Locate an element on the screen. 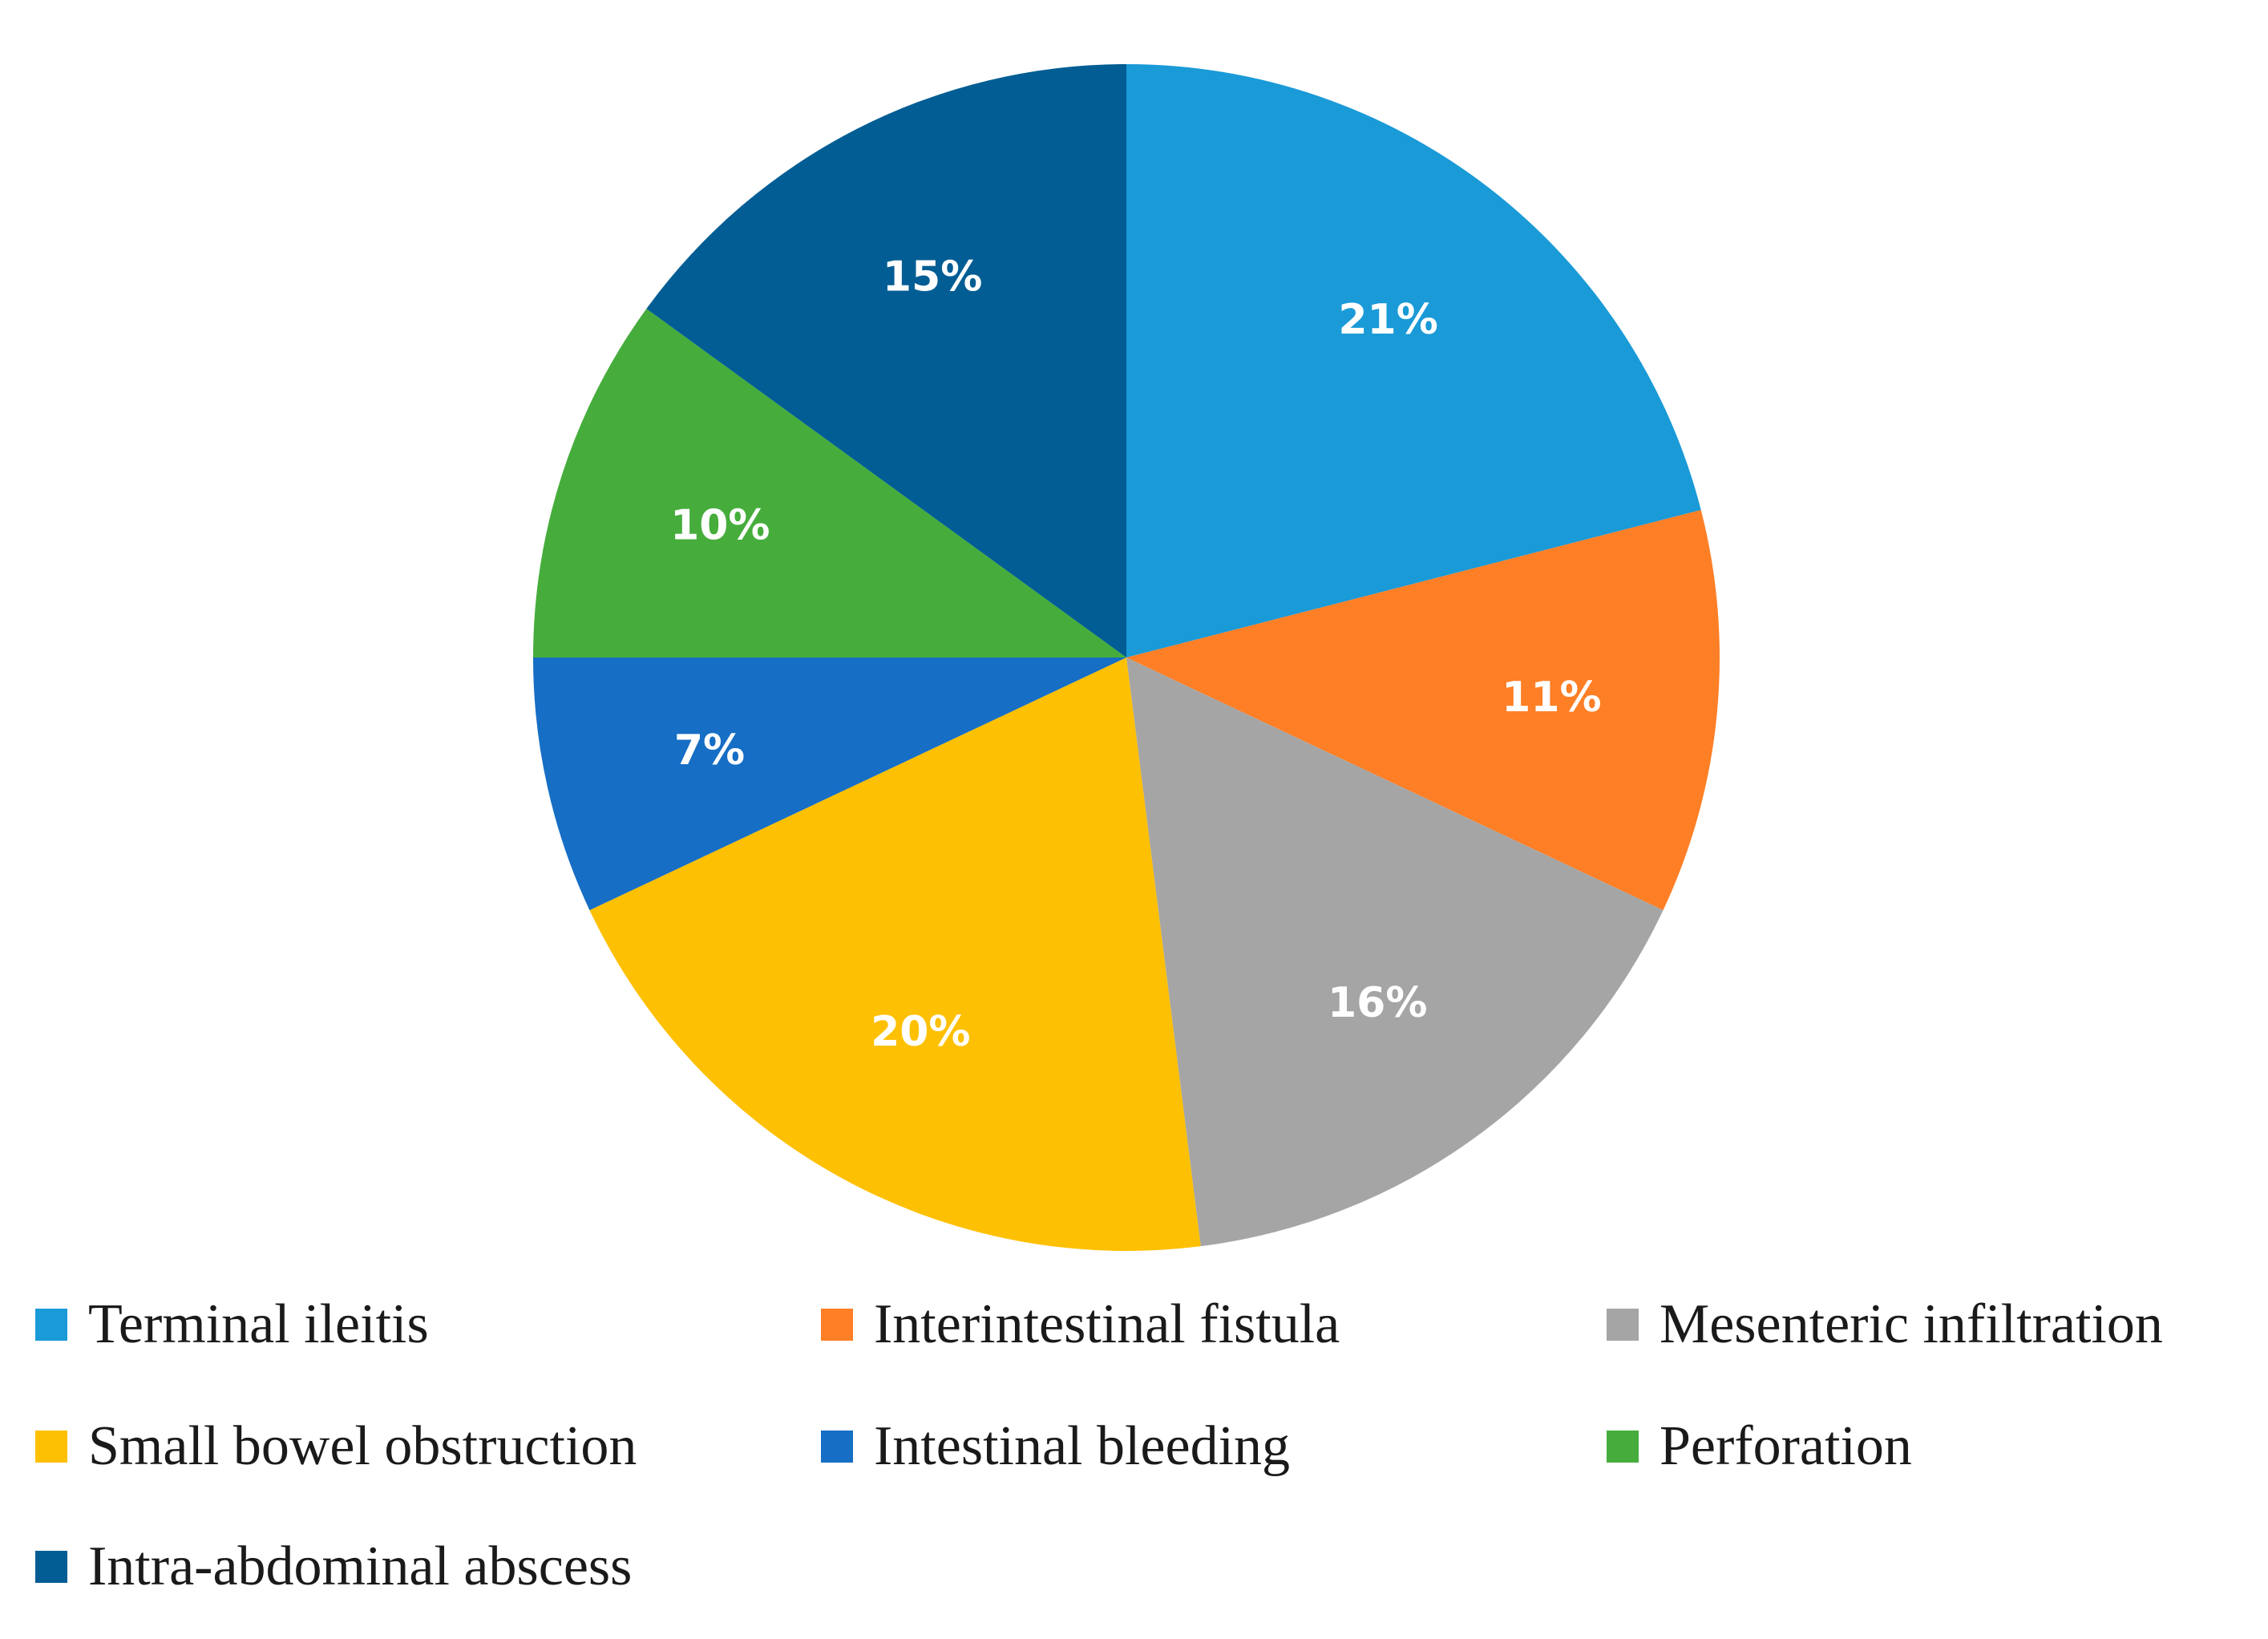 This screenshot has height=1639, width=2268. legend-swatch-intestinal-bleeding is located at coordinates (837, 1447).